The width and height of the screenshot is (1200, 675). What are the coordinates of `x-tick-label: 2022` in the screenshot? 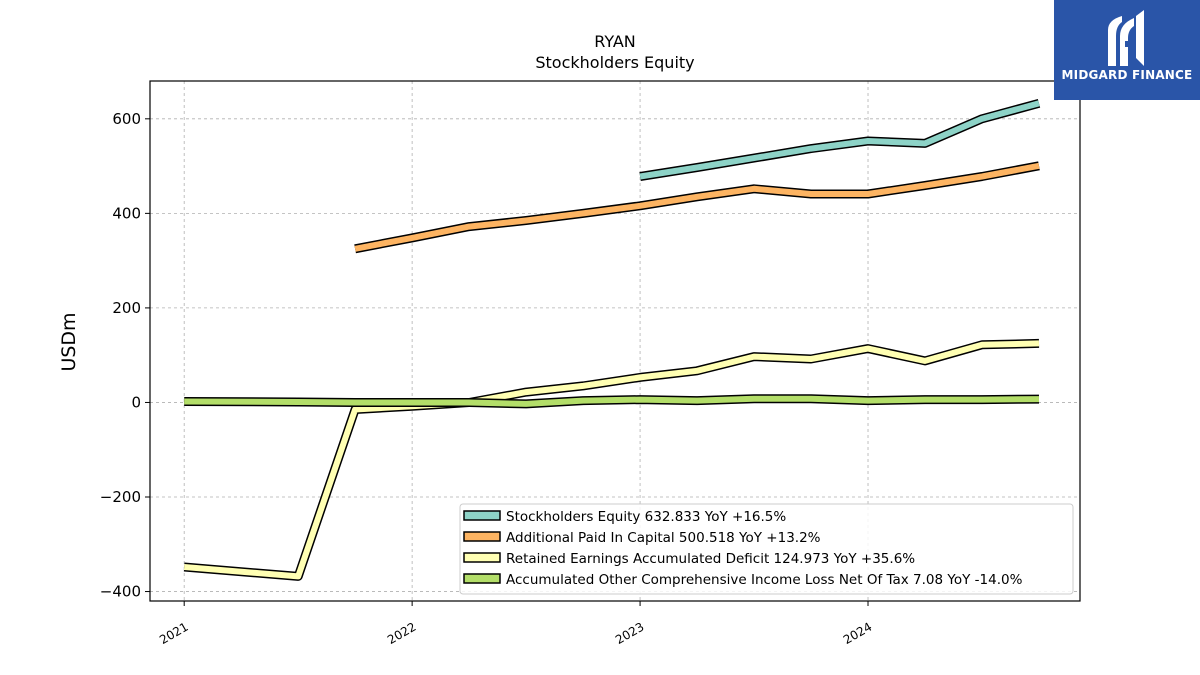 It's located at (401, 633).